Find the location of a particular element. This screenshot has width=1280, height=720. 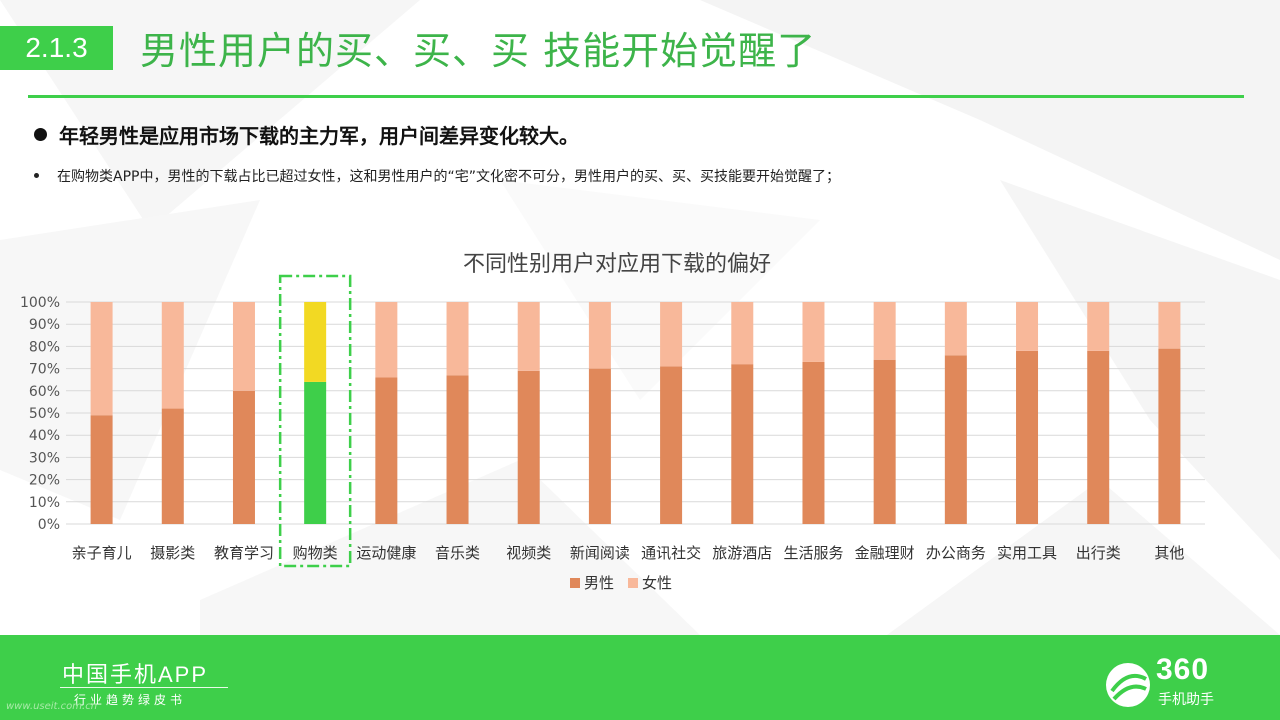

page-title: 男性用户的买、买、买 技能开始觉醒了 is located at coordinates (478, 51).